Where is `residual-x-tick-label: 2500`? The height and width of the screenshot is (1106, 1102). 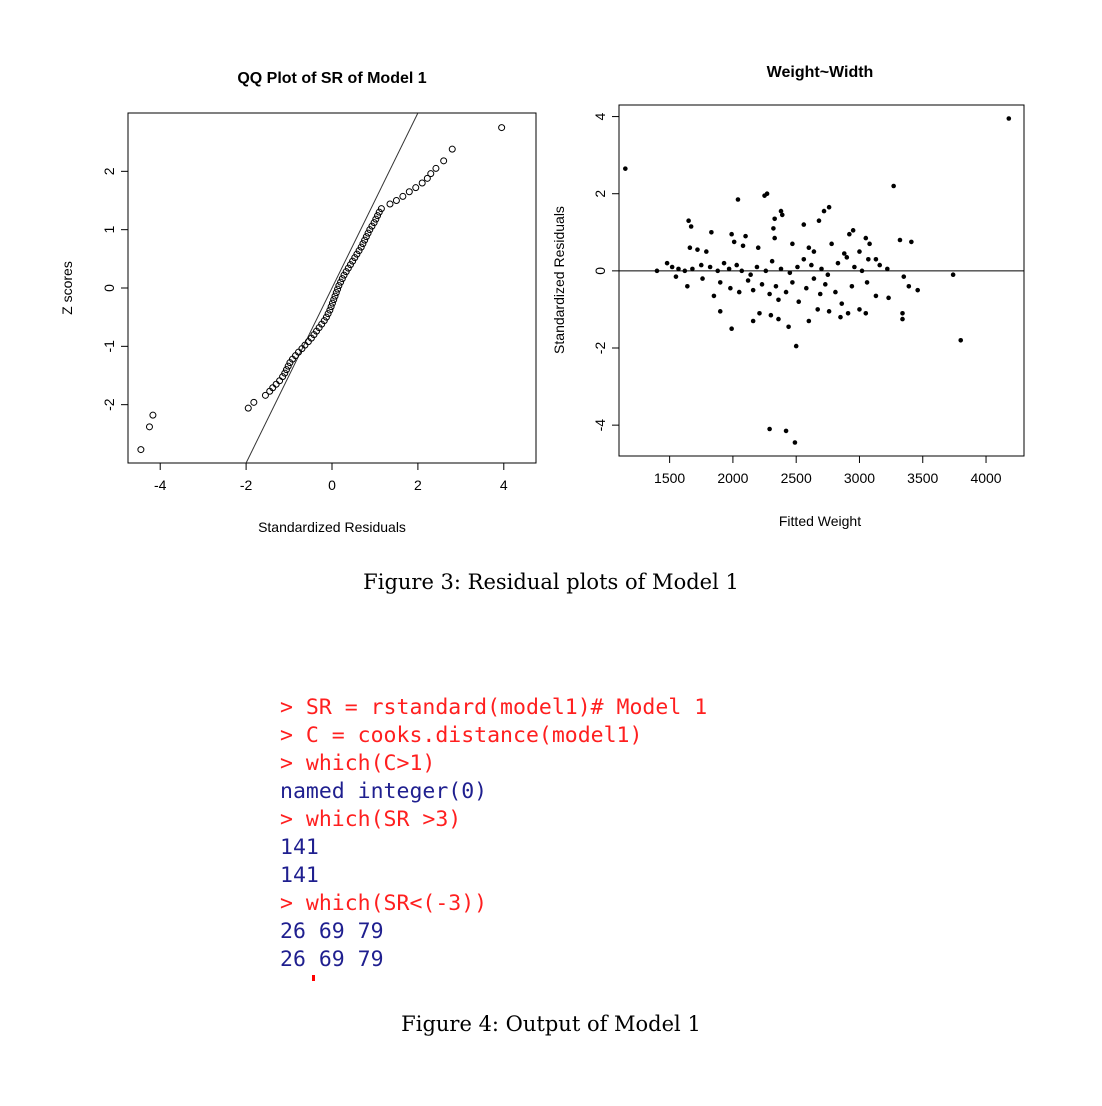
residual-x-tick-label: 2500 is located at coordinates (796, 478).